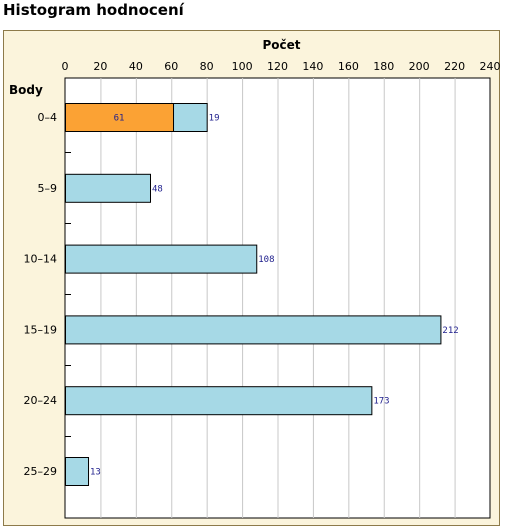  I want to click on y-tick-label: 25–29, so click(41, 471).